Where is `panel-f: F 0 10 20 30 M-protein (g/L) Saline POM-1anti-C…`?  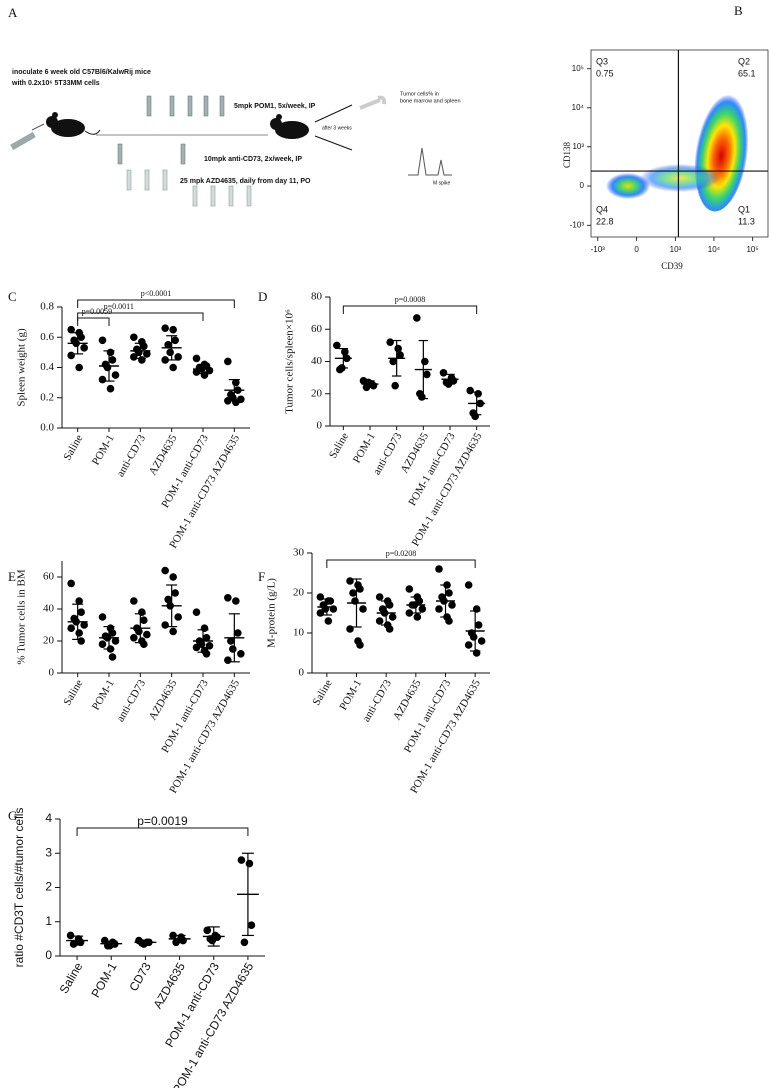 panel-f: F 0 10 20 30 M-protein (g/L) Saline POM-1anti-C… is located at coordinates (374, 671).